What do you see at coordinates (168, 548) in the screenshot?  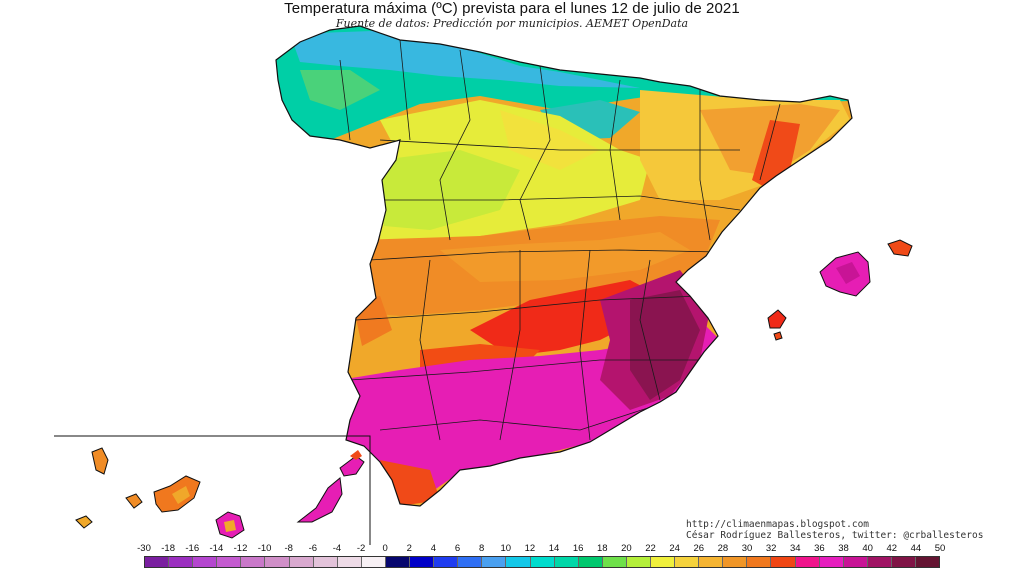 I see `legend-tick-label: -18` at bounding box center [168, 548].